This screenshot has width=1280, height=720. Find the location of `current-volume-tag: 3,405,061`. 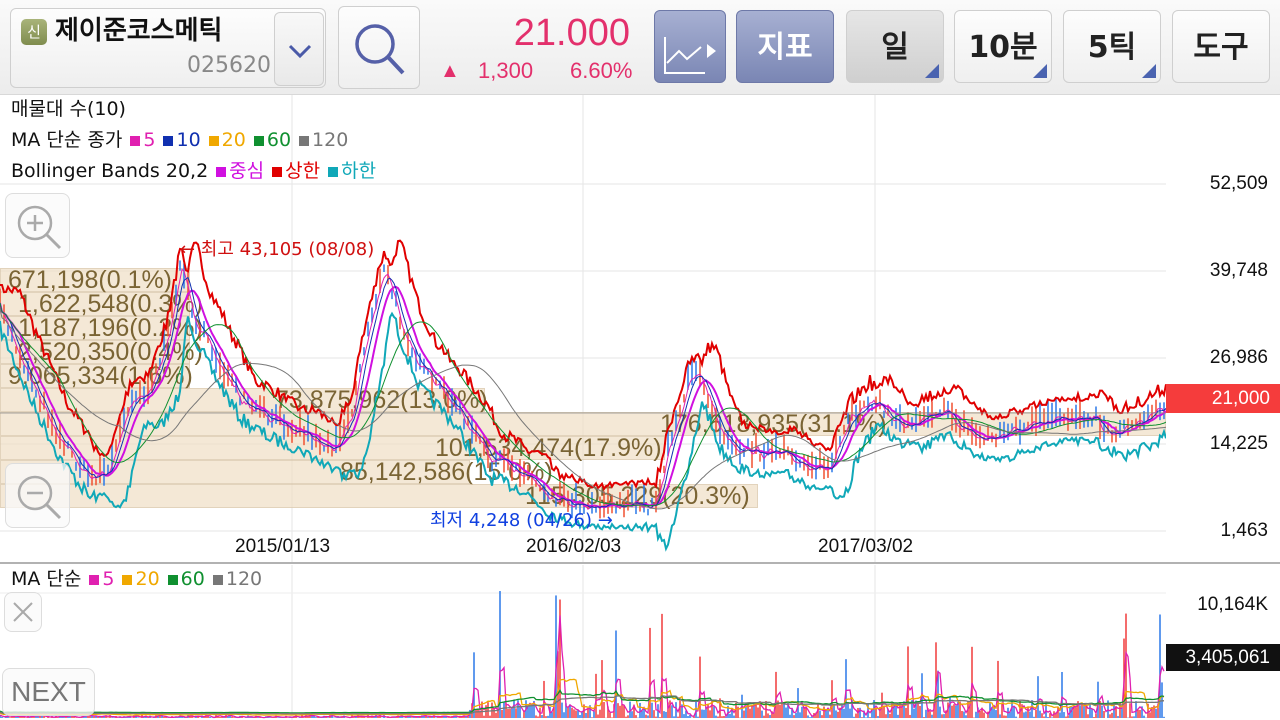

current-volume-tag: 3,405,061 is located at coordinates (1223, 657).